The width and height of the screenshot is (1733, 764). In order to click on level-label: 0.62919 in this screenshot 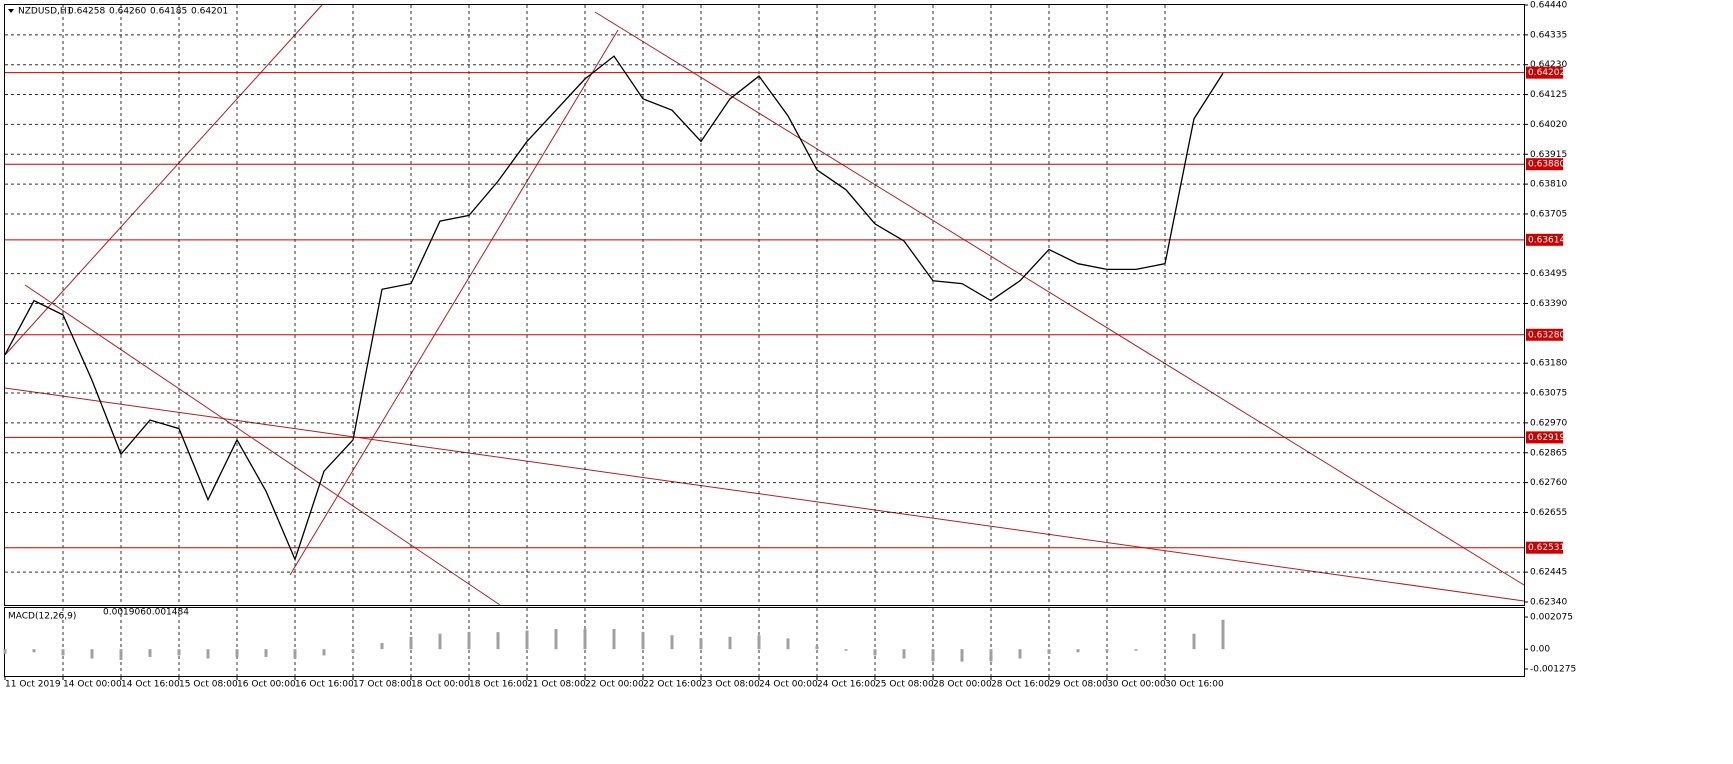, I will do `click(1546, 438)`.